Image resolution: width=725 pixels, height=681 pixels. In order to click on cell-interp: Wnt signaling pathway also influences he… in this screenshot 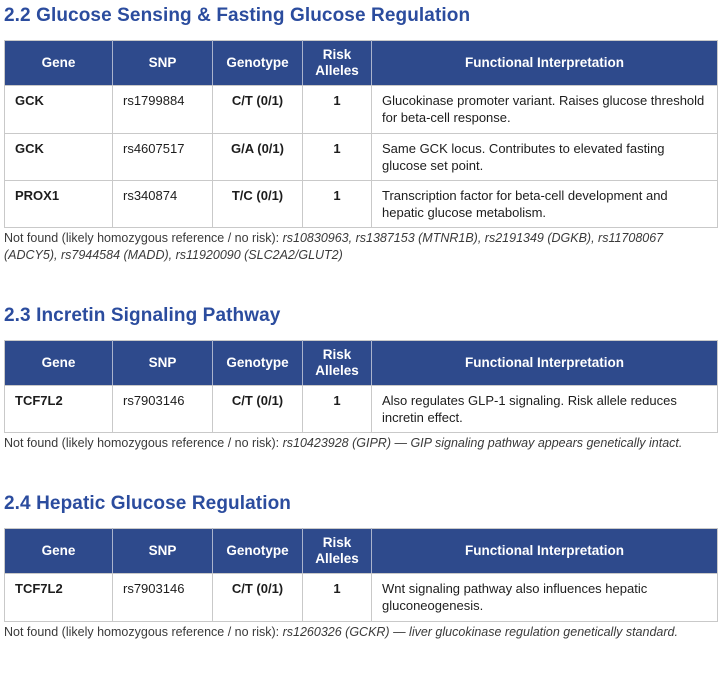, I will do `click(544, 597)`.